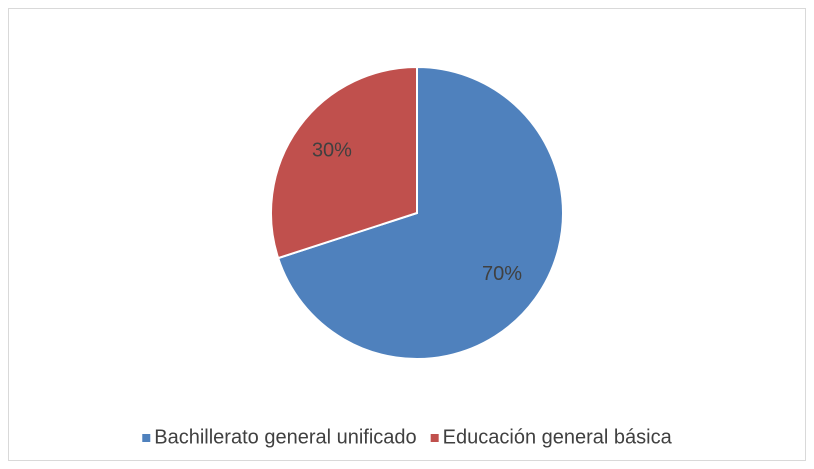  What do you see at coordinates (285, 437) in the screenshot?
I see `legend-label: Bachillerato general unificado` at bounding box center [285, 437].